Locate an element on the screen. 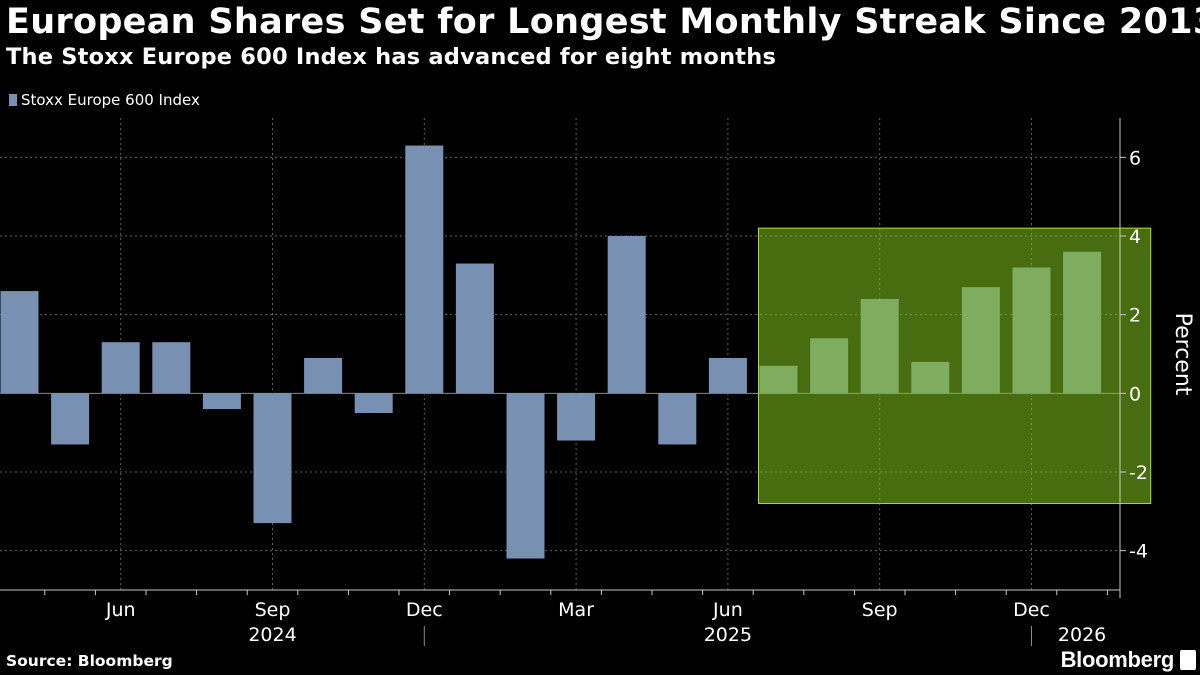 This screenshot has height=675, width=1200. legend-label: Stoxx Europe 600 Index is located at coordinates (110, 100).